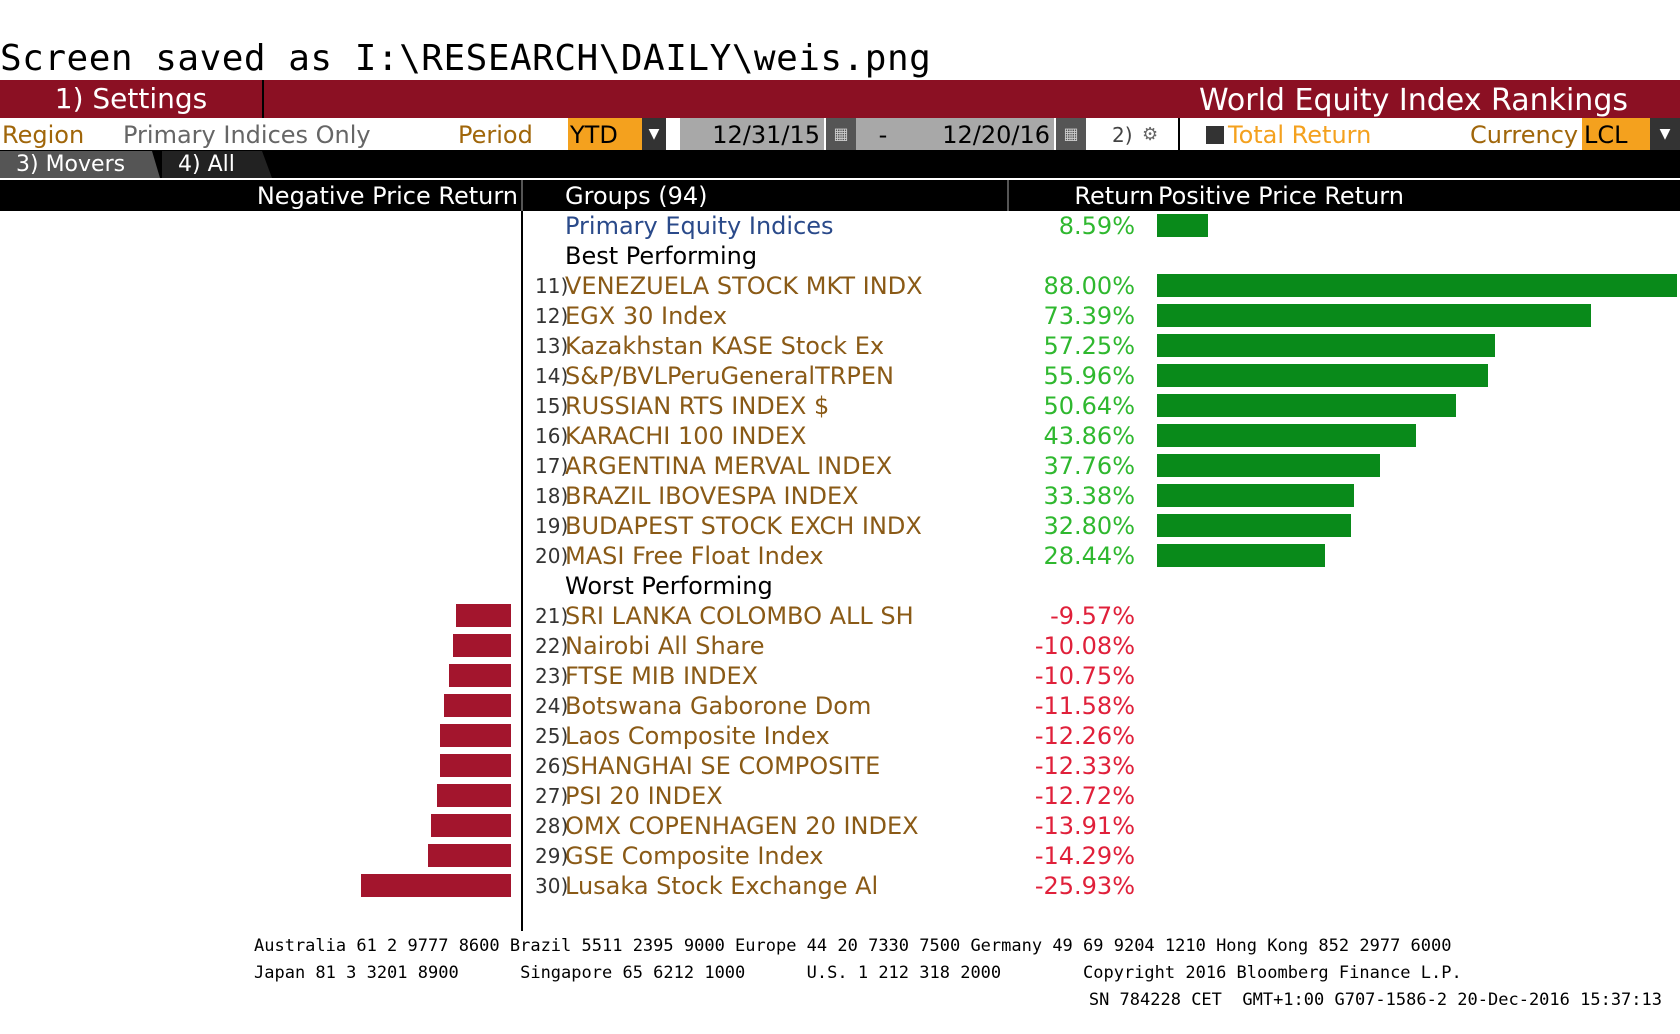  What do you see at coordinates (699, 226) in the screenshot?
I see `index-name: Primary Equity Indices` at bounding box center [699, 226].